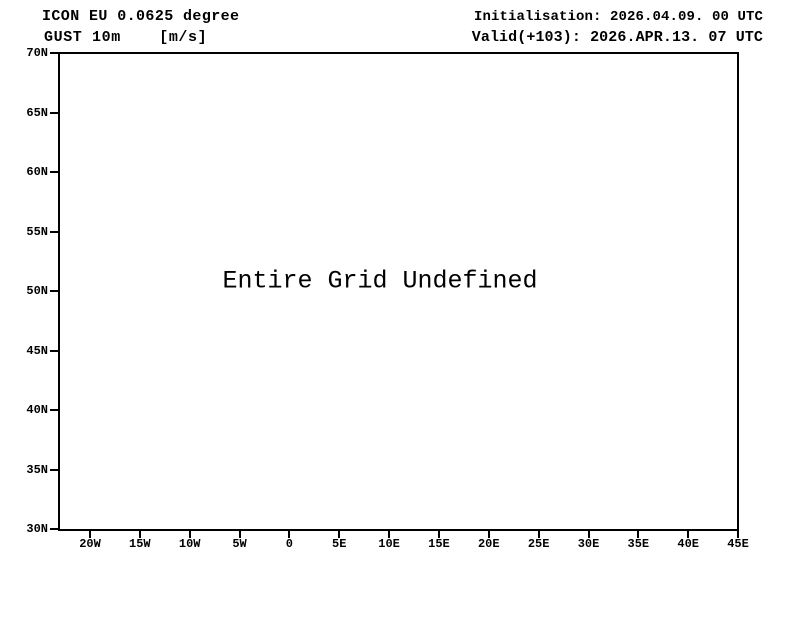 The height and width of the screenshot is (618, 800). What do you see at coordinates (37, 53) in the screenshot?
I see `y-axis-tick-label: 70N` at bounding box center [37, 53].